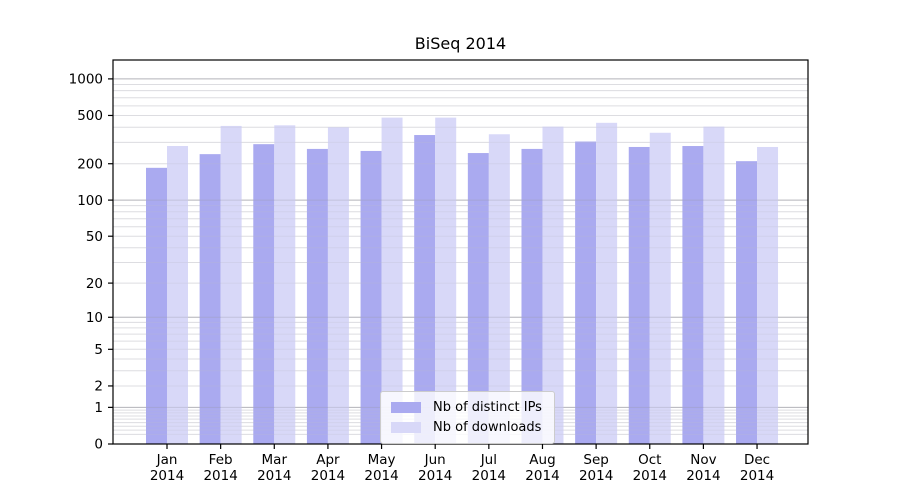 This screenshot has height=500, width=900. Describe the element at coordinates (660, 288) in the screenshot. I see `bar-downloads-oct` at that location.